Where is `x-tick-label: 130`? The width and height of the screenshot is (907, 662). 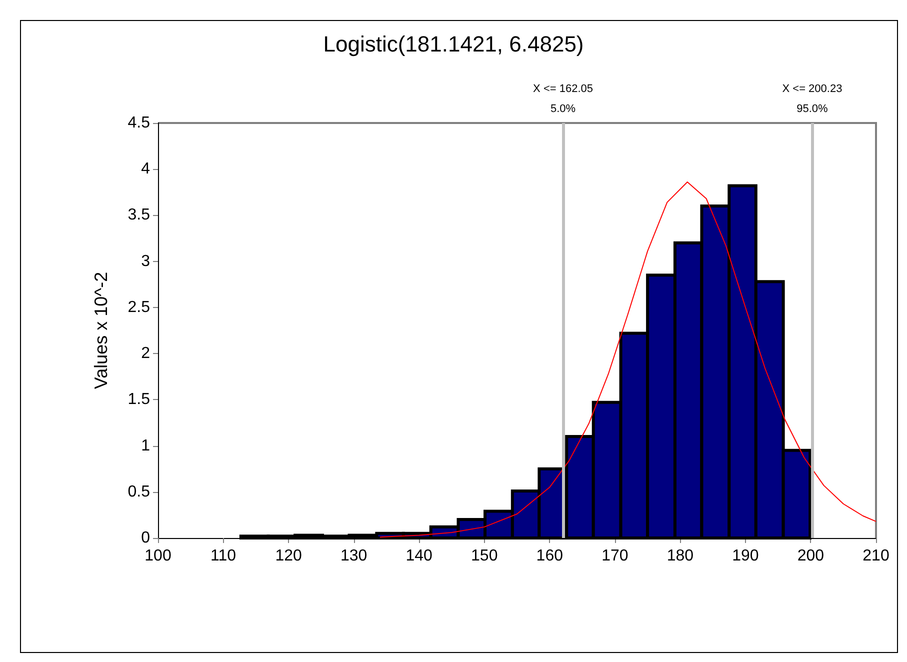 x-tick-label: 130 is located at coordinates (354, 556).